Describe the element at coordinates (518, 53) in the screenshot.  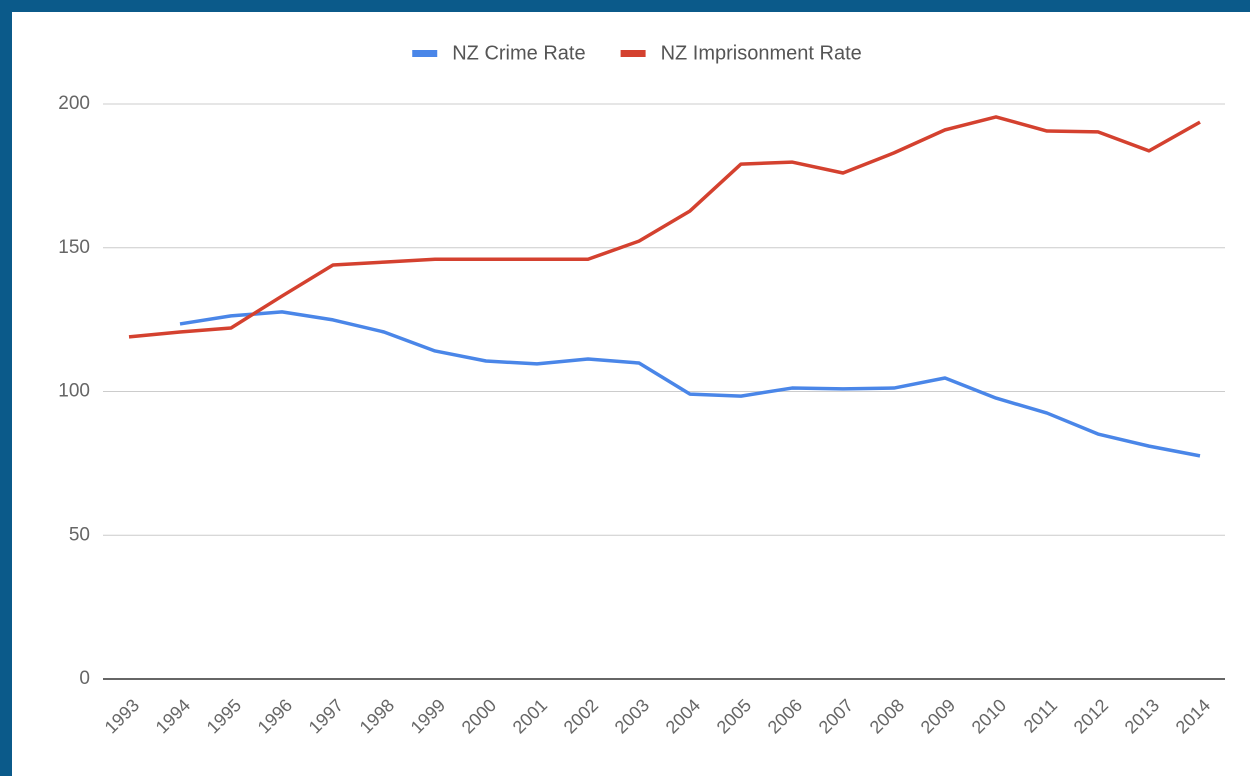
I see `legend-label: NZ Crime Rate` at that location.